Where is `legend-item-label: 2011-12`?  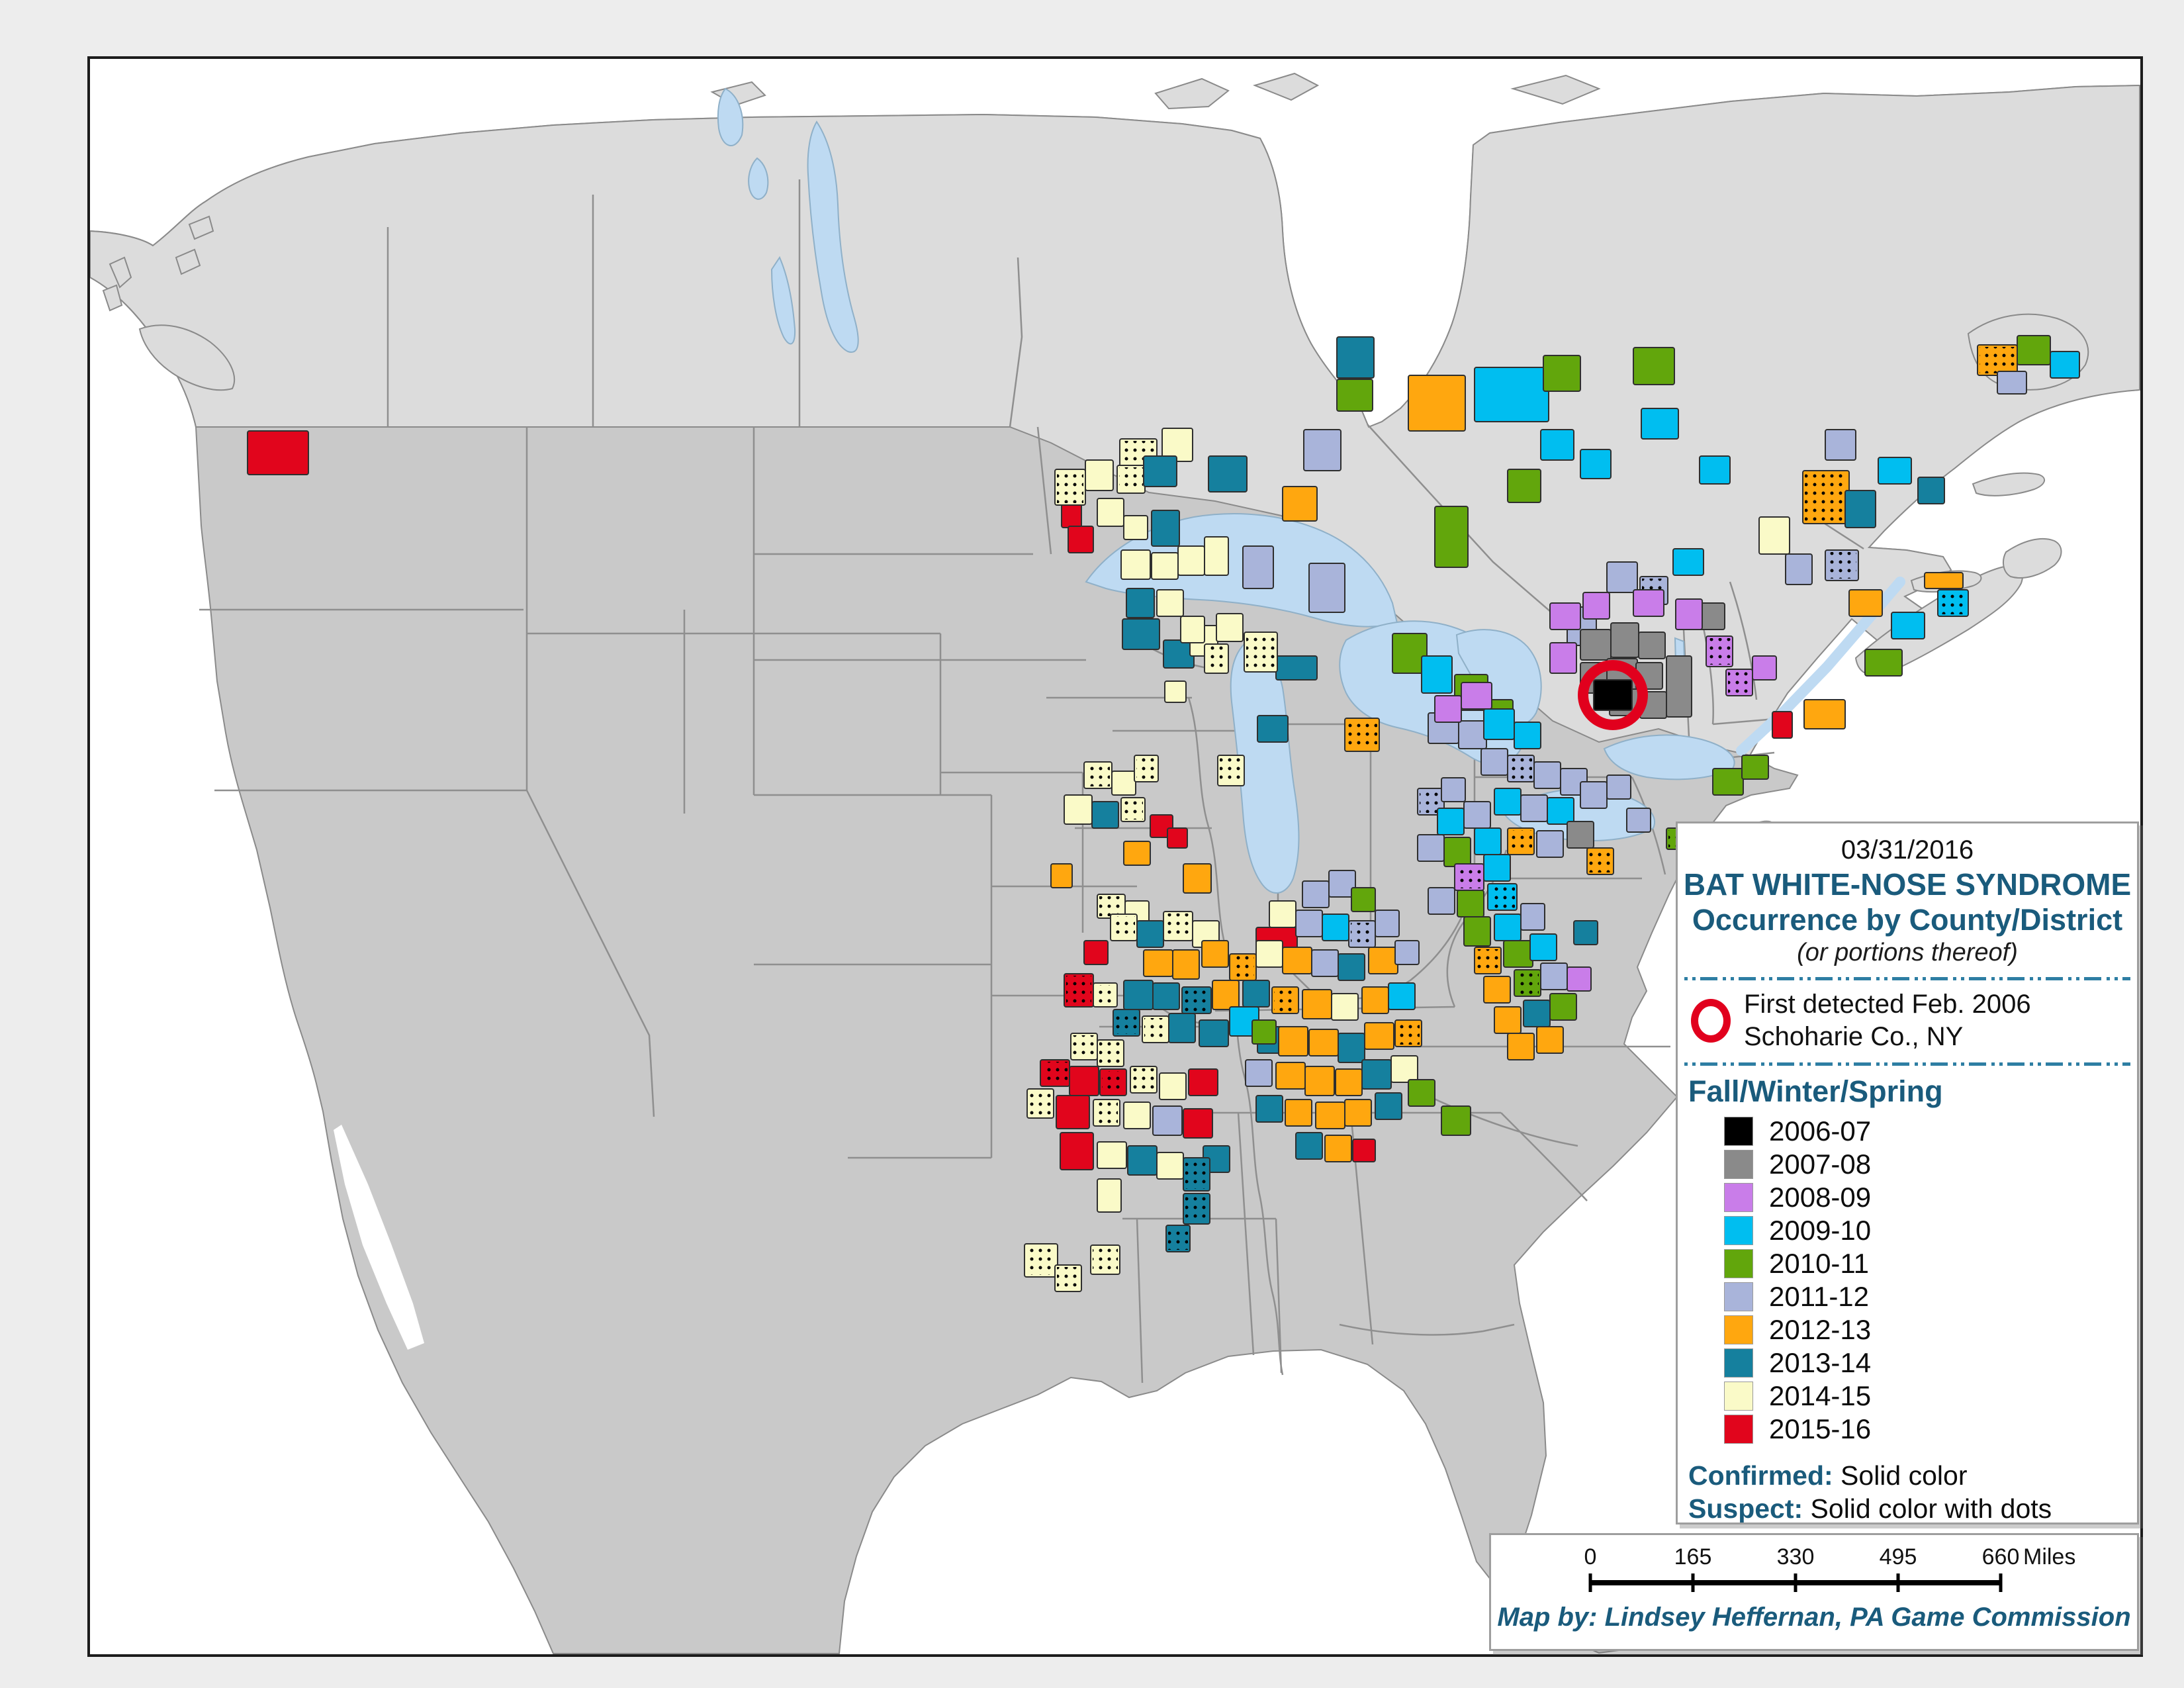
legend-item-label: 2011-12 is located at coordinates (1820, 1296).